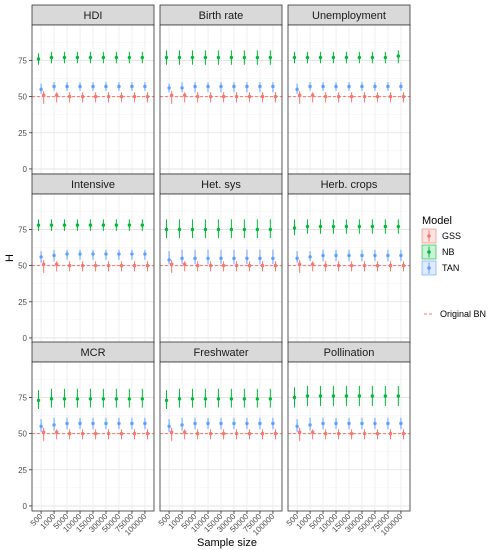  I want to click on y-axis-title: H, so click(10, 258).